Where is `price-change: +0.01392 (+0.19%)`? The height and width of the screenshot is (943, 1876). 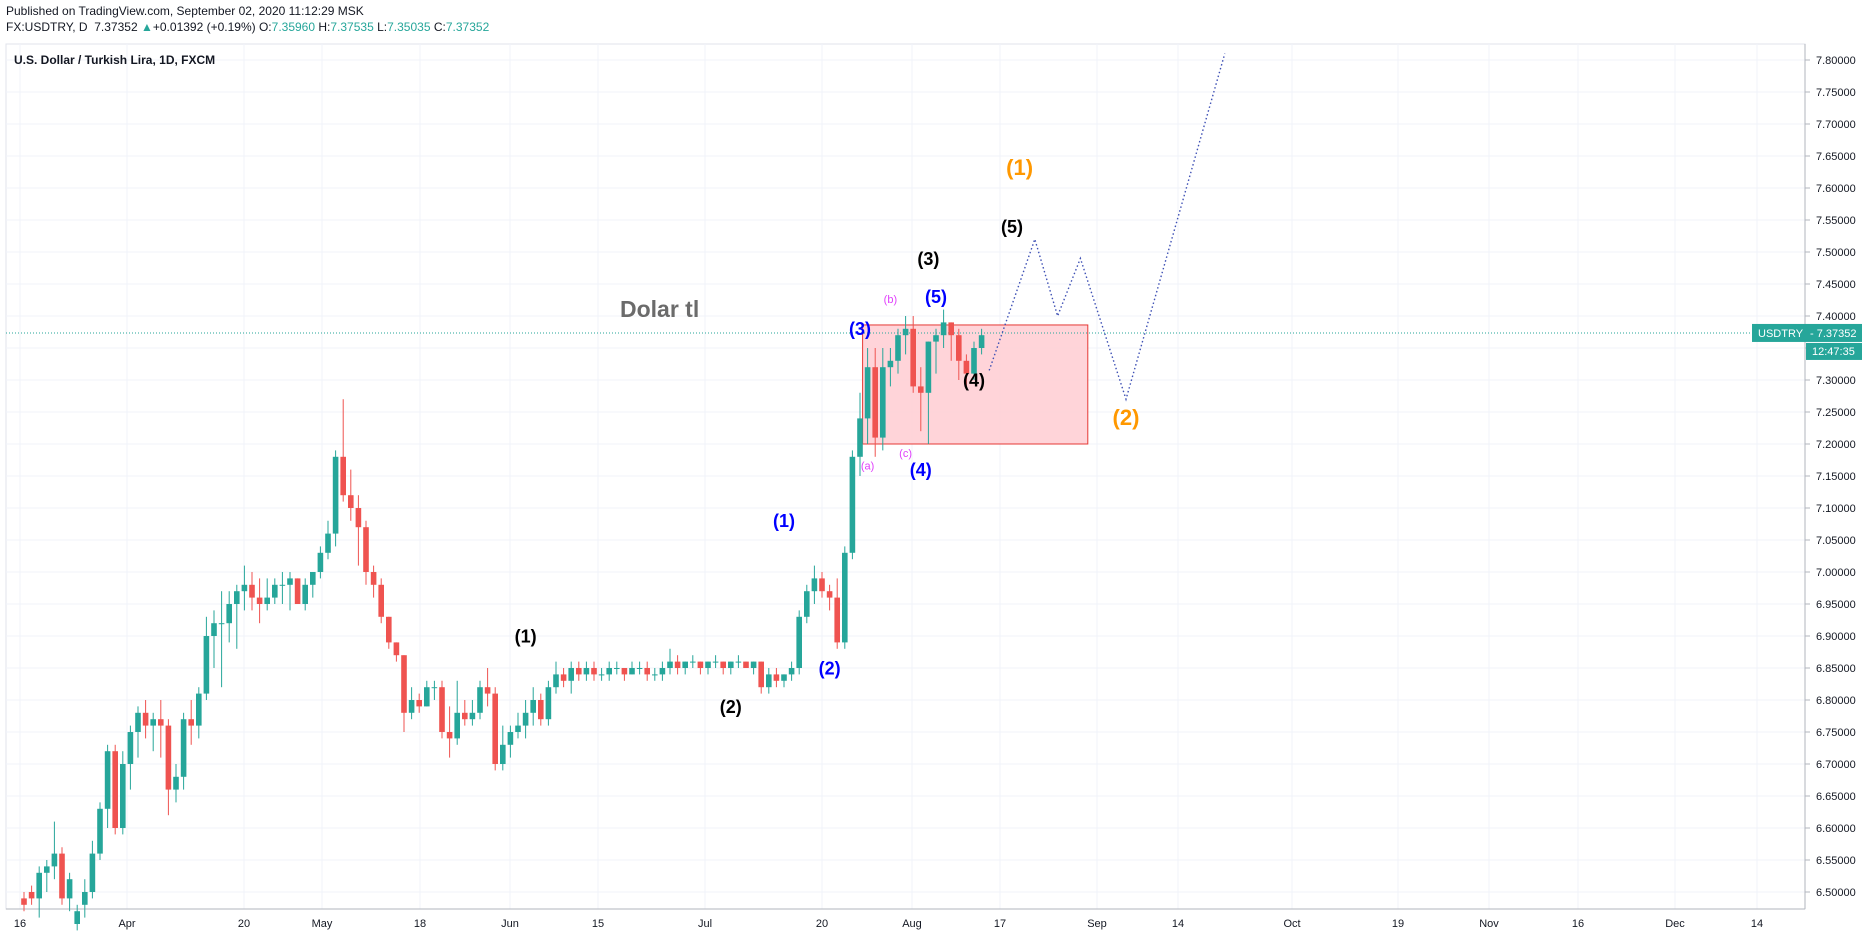 price-change: +0.01392 (+0.19%) is located at coordinates (204, 27).